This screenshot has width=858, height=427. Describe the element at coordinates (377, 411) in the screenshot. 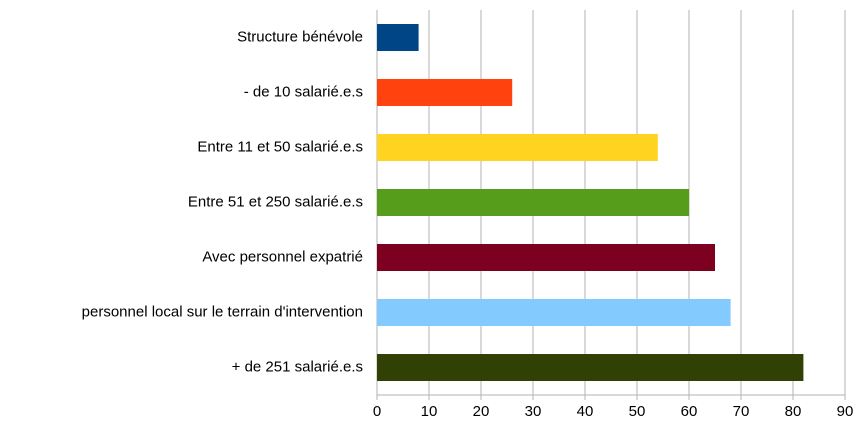

I see `x-tick-label: 0` at that location.